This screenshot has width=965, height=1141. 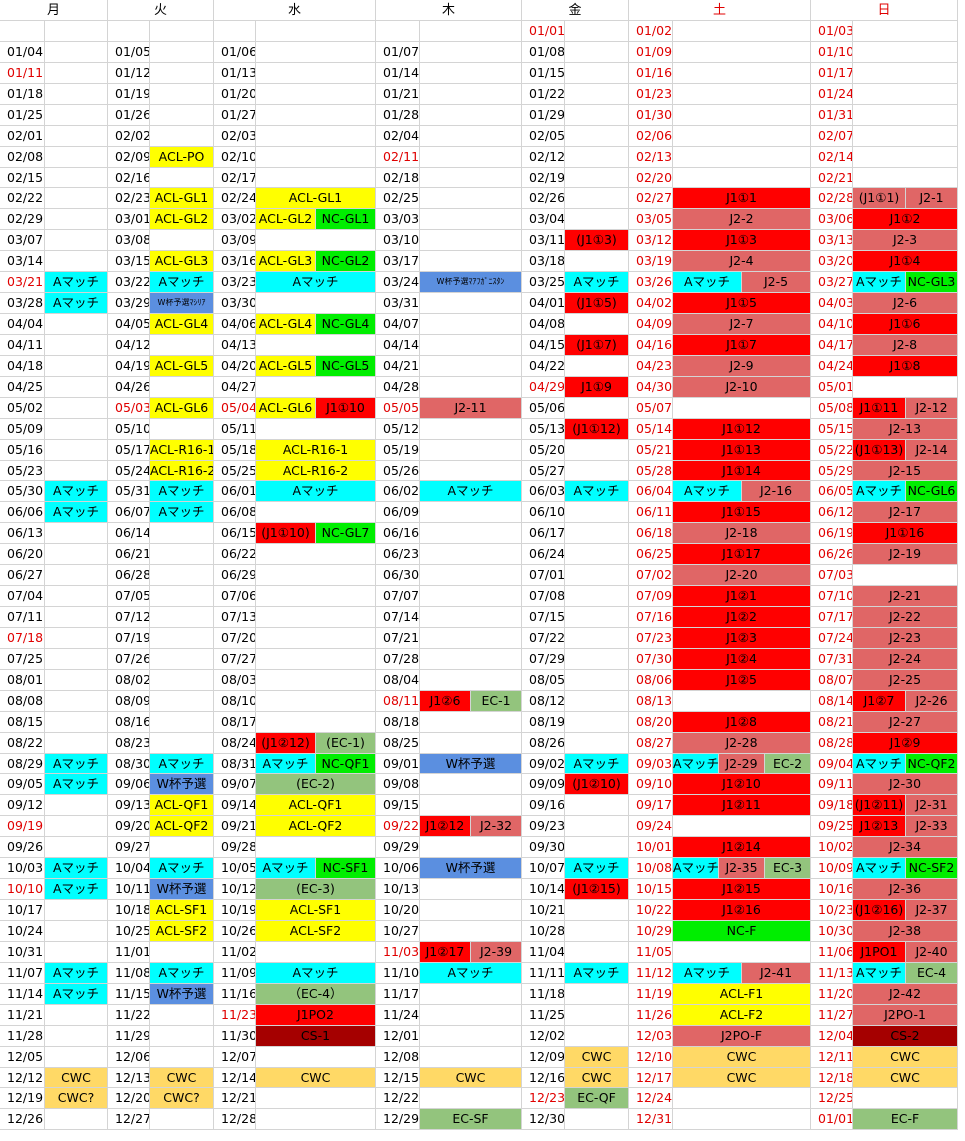 I want to click on date-cell: 03/19, so click(x=651, y=261).